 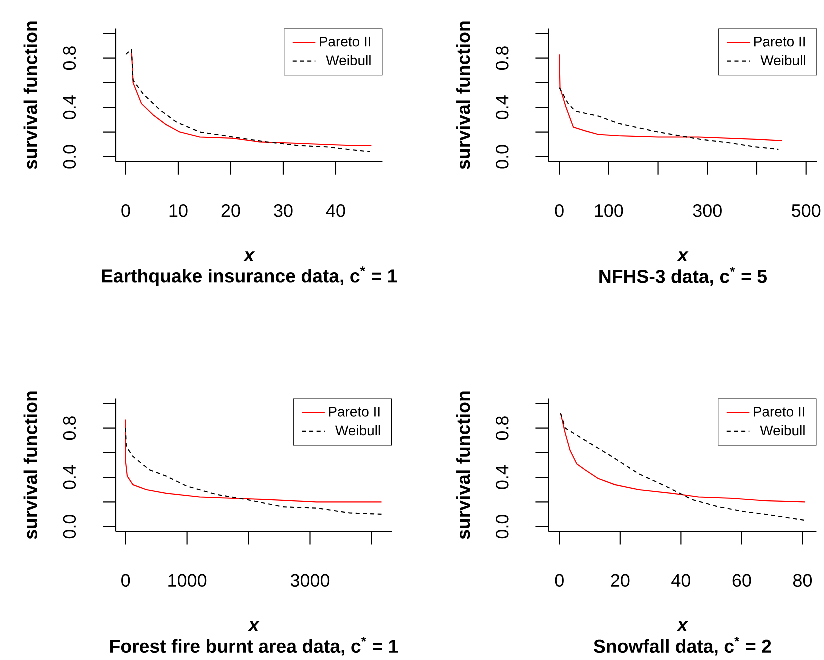 I want to click on x-tick-label: 100, so click(x=609, y=211).